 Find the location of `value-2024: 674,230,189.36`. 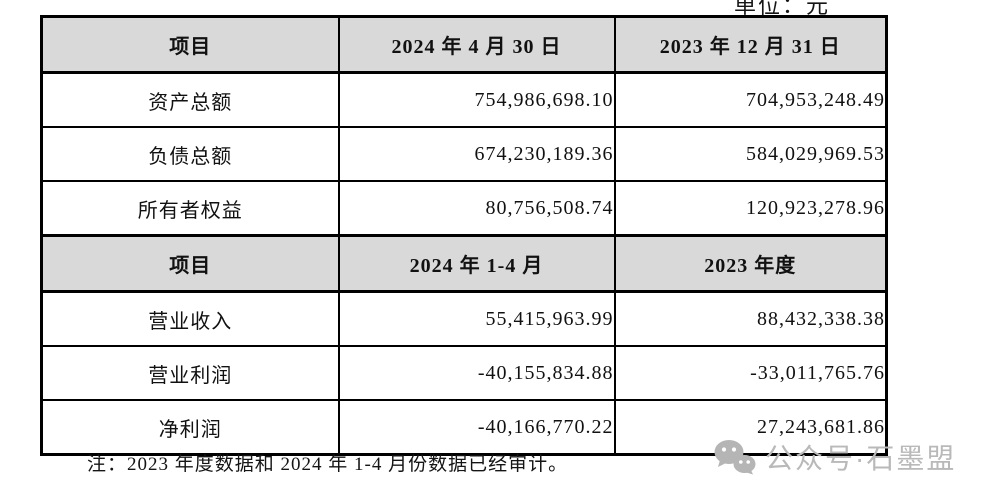

value-2024: 674,230,189.36 is located at coordinates (476, 154).